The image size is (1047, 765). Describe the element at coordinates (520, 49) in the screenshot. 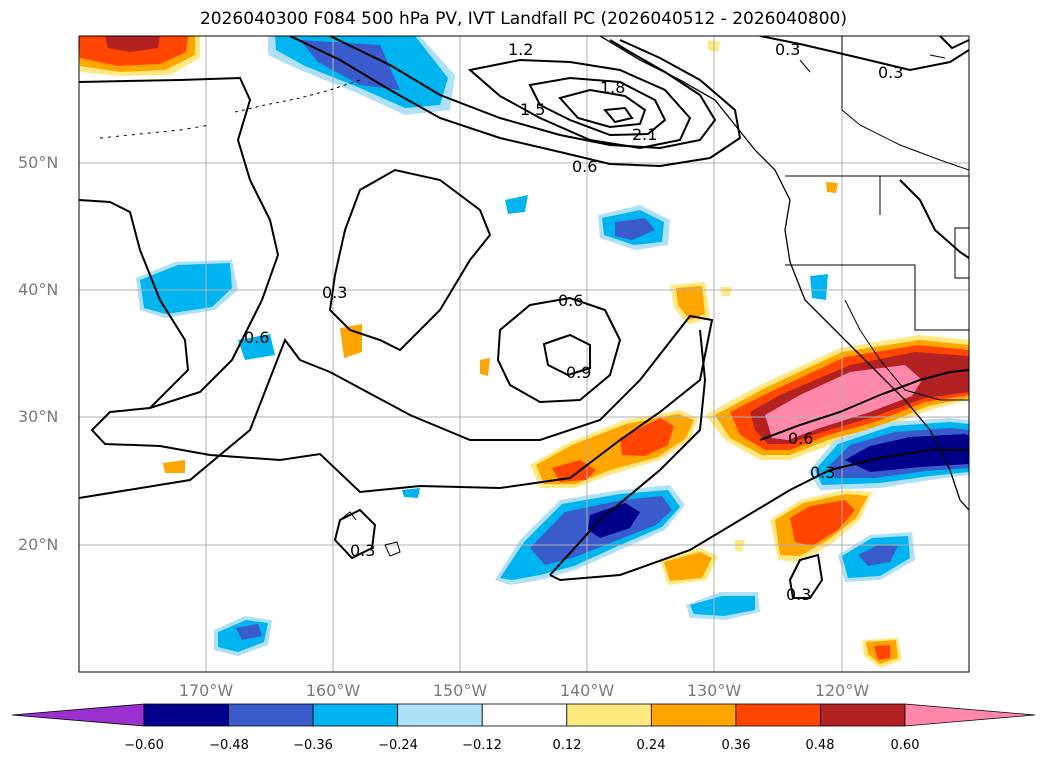

I see `contour-label: 1.2` at that location.